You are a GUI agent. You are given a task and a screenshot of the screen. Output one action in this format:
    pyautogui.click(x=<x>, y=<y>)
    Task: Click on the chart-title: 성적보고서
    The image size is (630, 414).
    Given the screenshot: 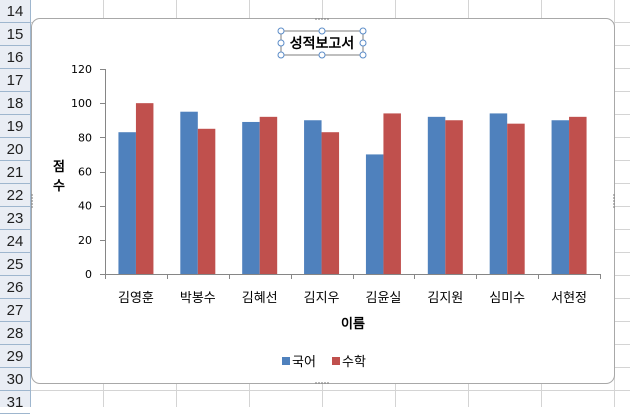 What is the action you would take?
    pyautogui.click(x=322, y=43)
    